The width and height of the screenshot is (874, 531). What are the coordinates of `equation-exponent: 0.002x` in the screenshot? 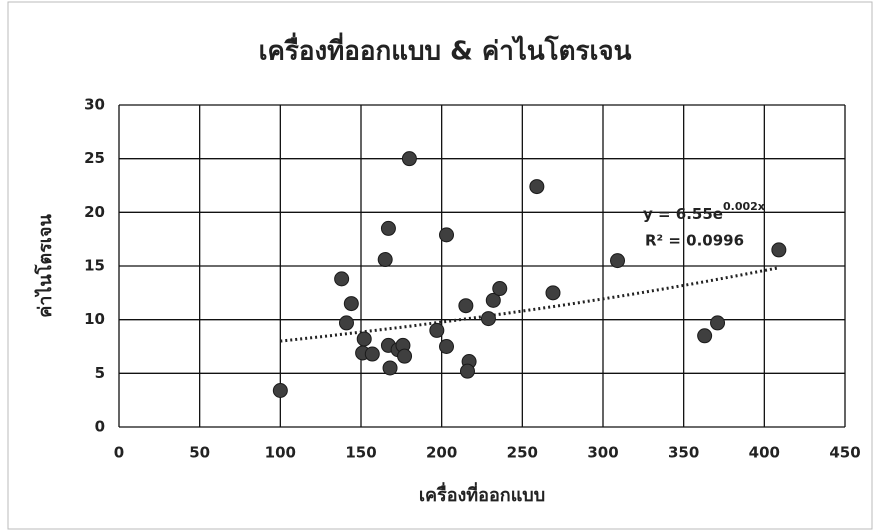 It's located at (744, 206).